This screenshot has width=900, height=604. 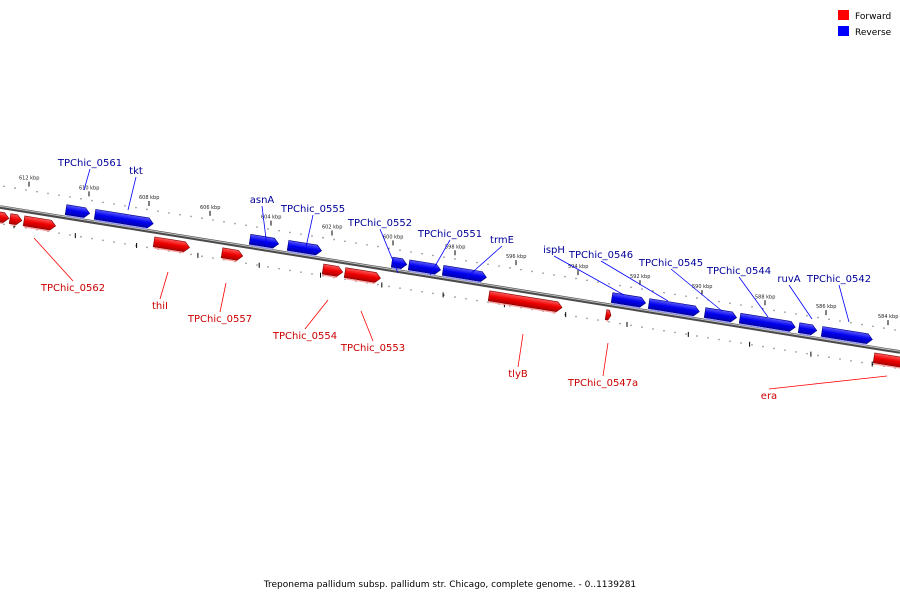 I want to click on scale-tick-label: 586 kbp, so click(x=826, y=307).